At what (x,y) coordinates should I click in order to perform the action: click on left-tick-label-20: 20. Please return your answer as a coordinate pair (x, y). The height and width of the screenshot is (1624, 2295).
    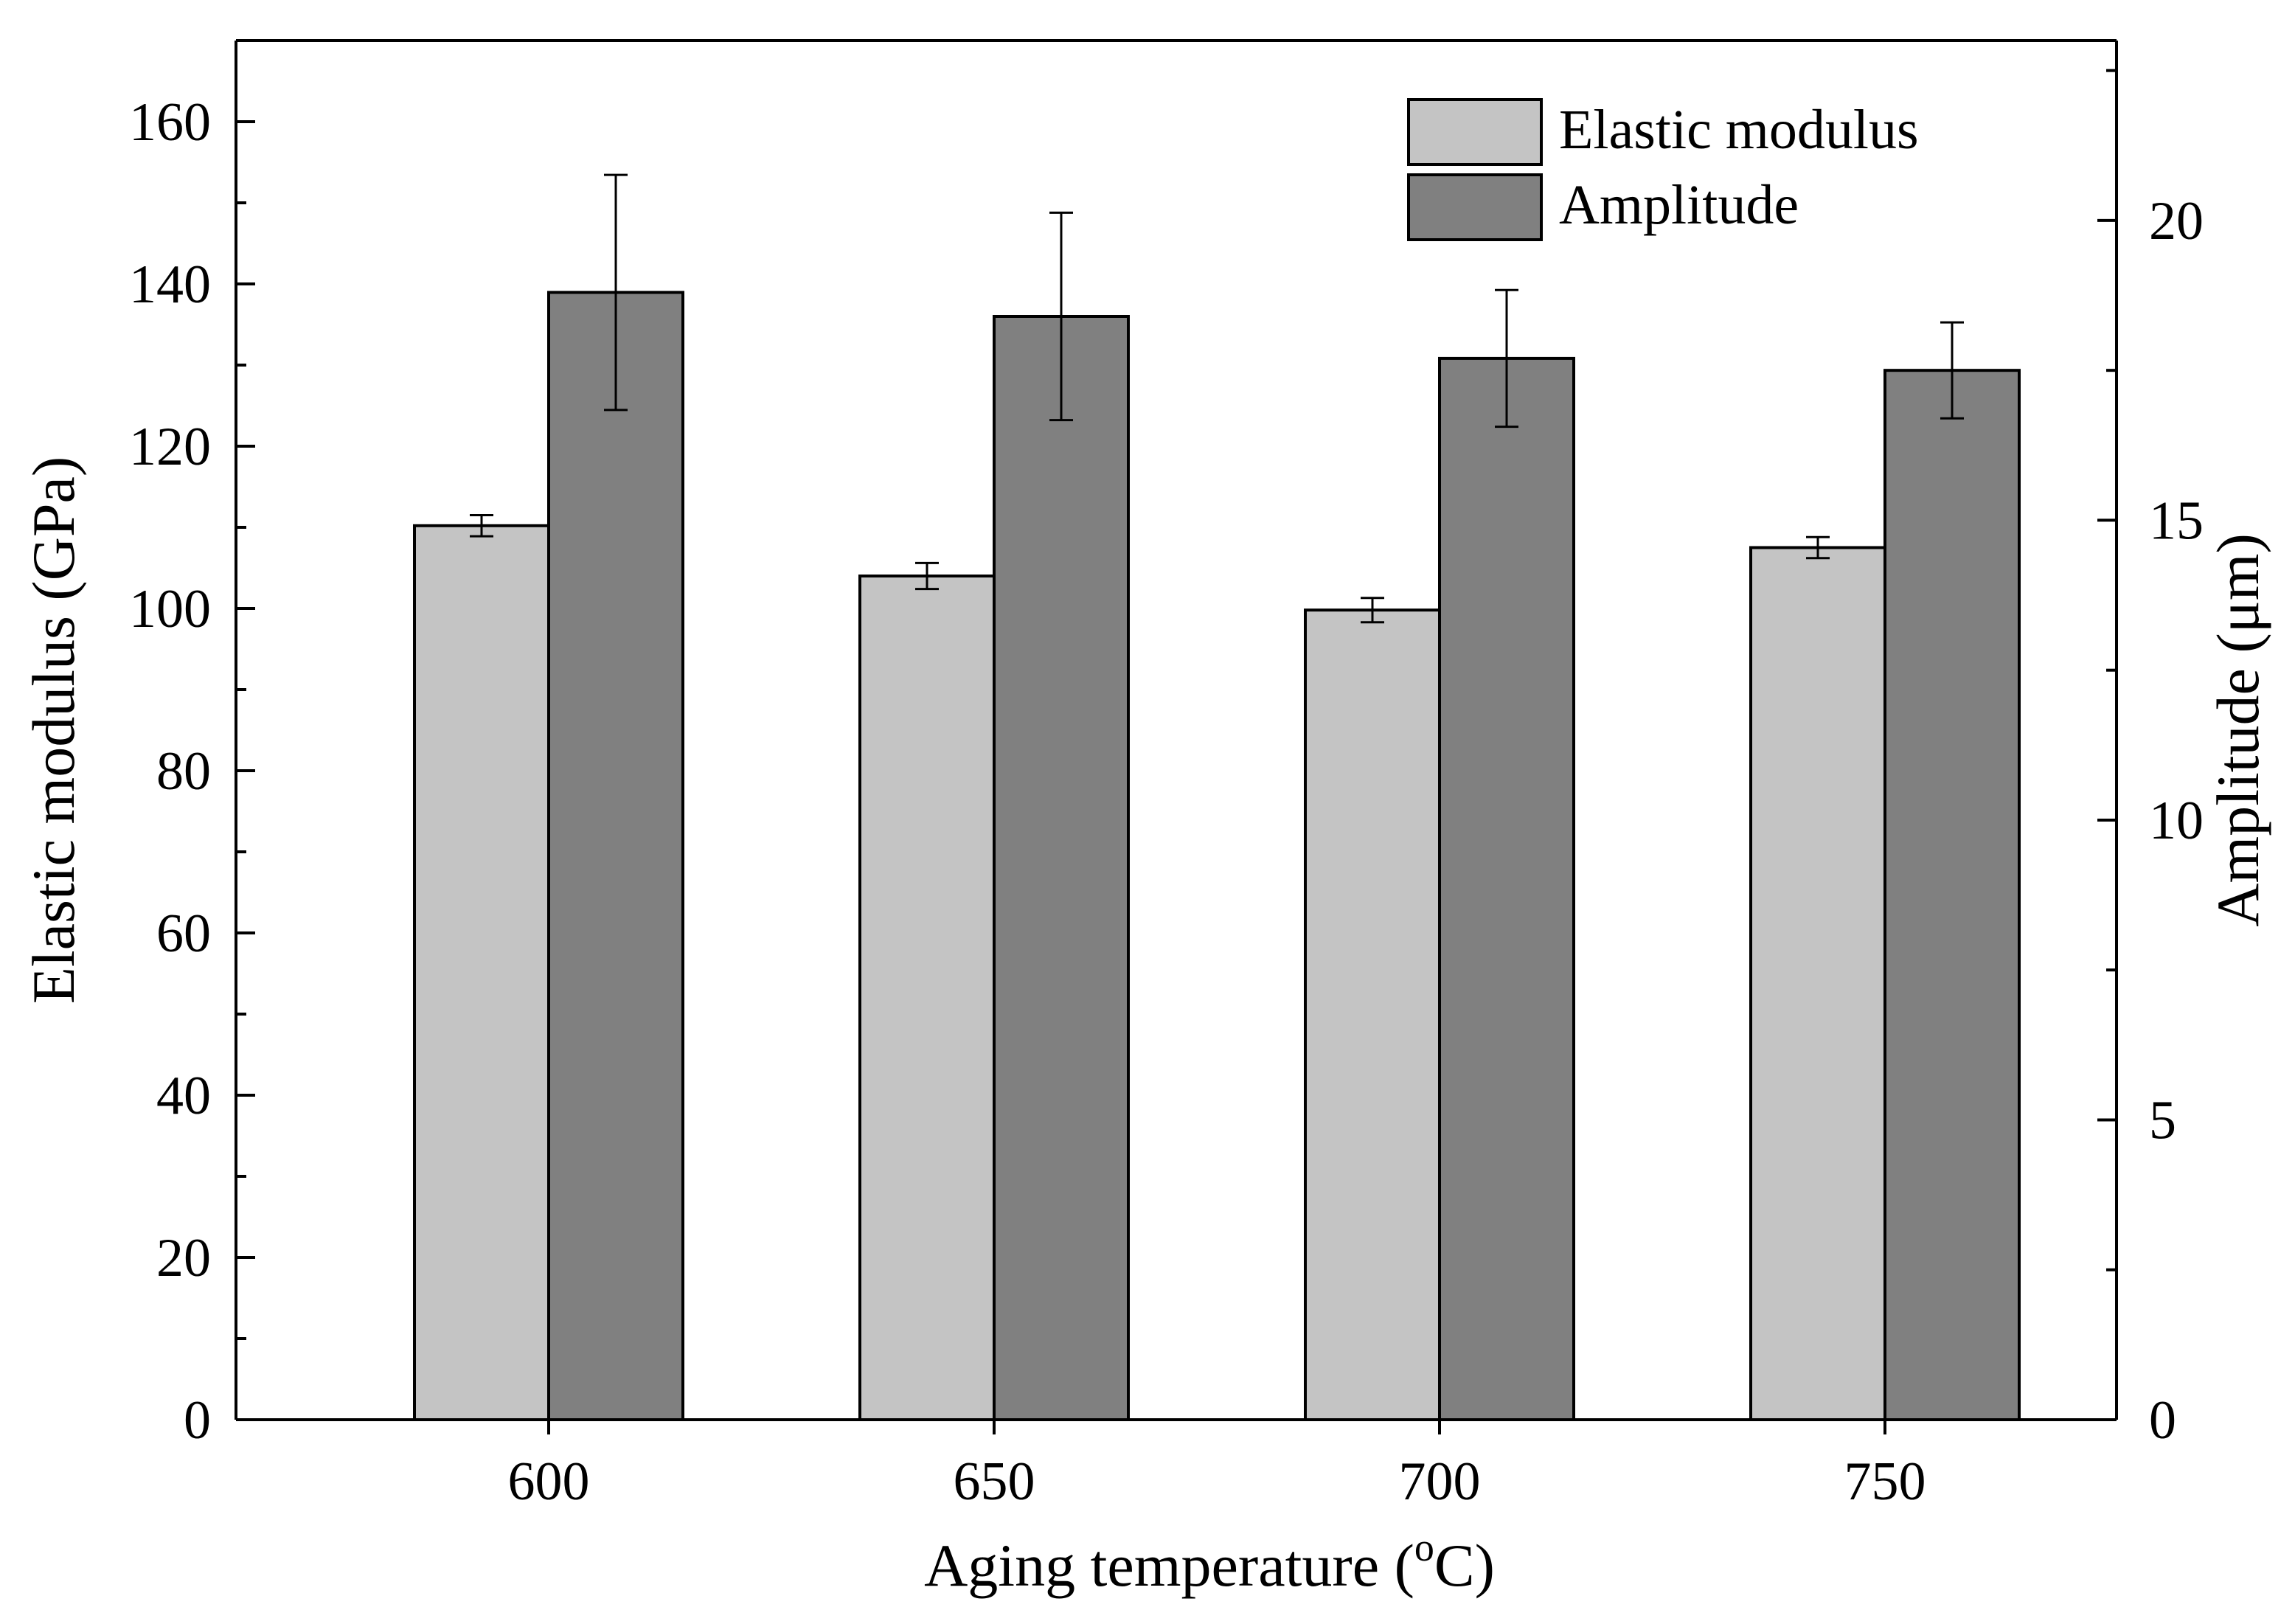
    Looking at the image, I should click on (183, 1258).